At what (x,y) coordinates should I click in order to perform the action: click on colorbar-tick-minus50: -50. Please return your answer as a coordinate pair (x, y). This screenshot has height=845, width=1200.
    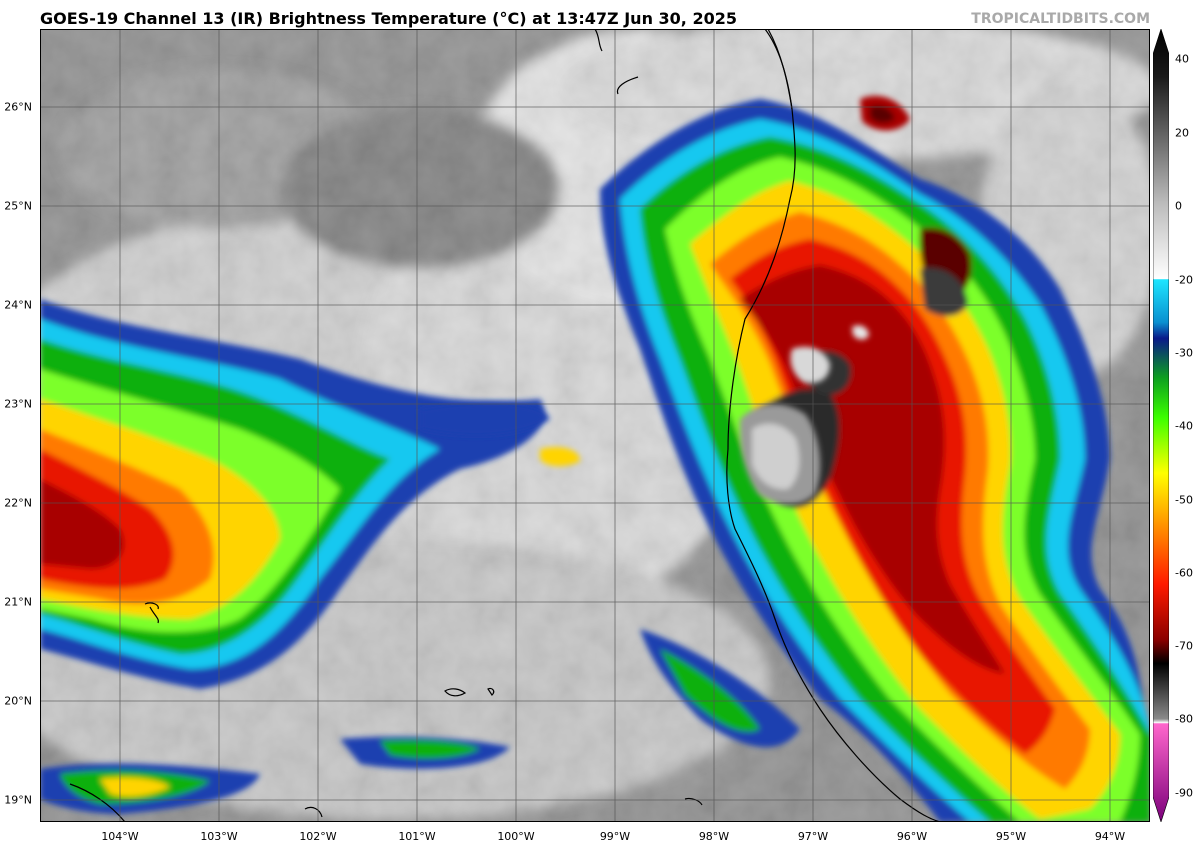
    Looking at the image, I should click on (1184, 500).